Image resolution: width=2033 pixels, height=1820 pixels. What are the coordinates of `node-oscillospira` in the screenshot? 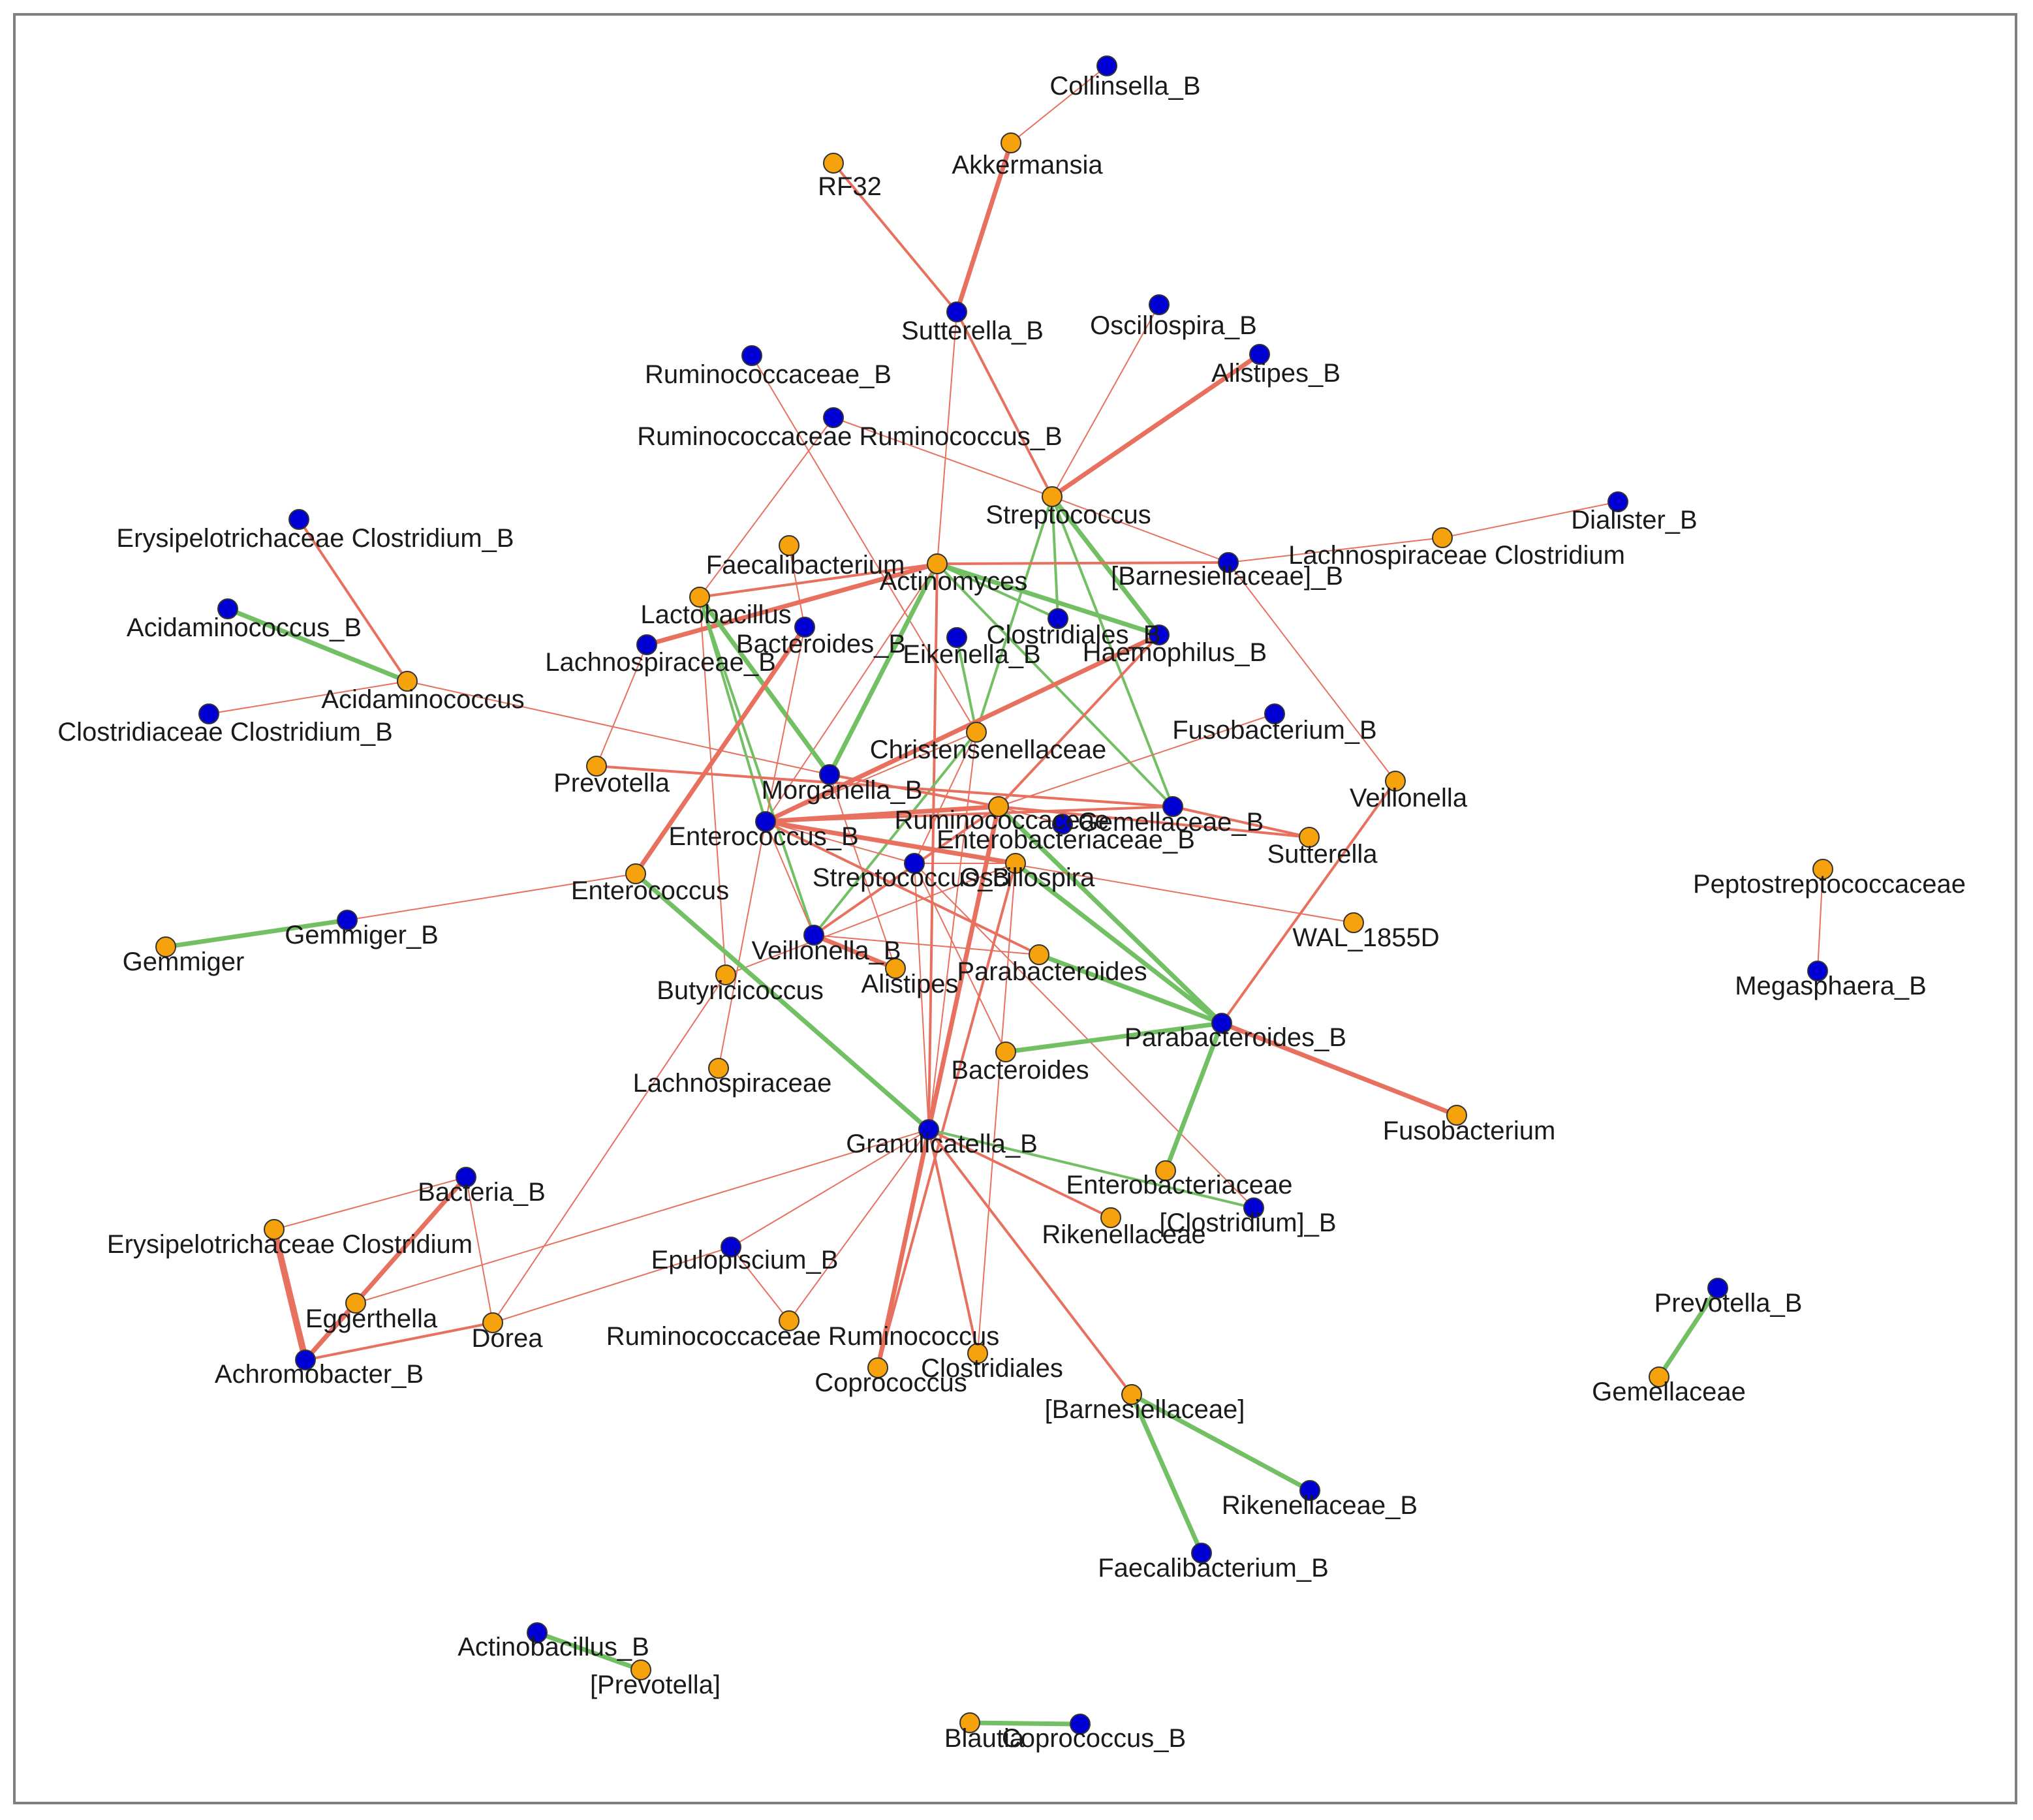 It's located at (1015, 864).